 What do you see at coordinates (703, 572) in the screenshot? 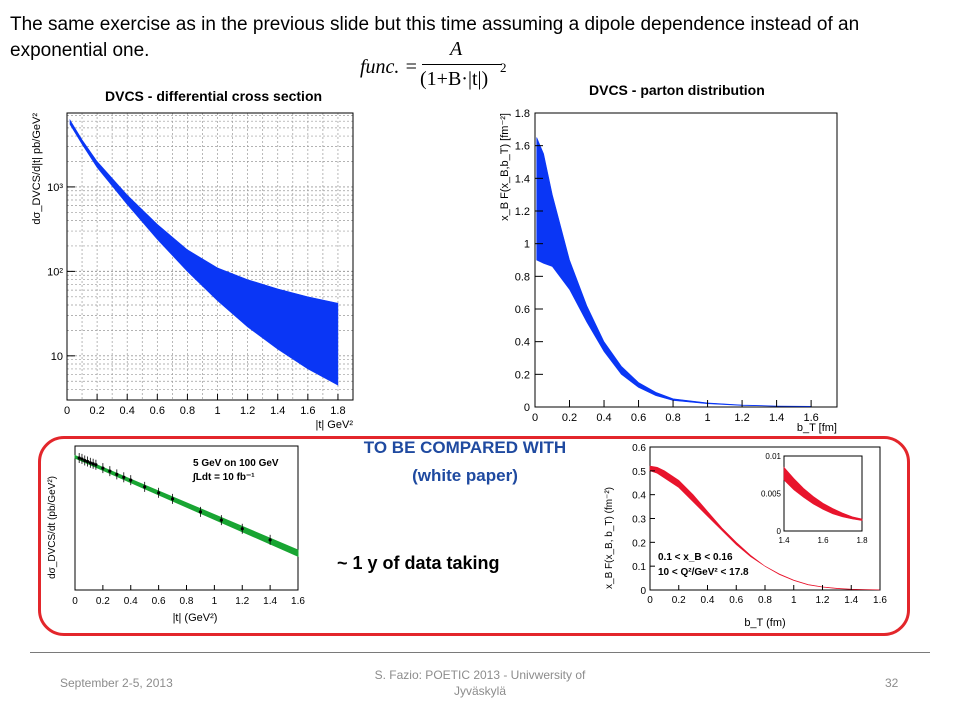
I see `chart4-annotation-q2: 10 < Q²/GeV² < 17.8` at bounding box center [703, 572].